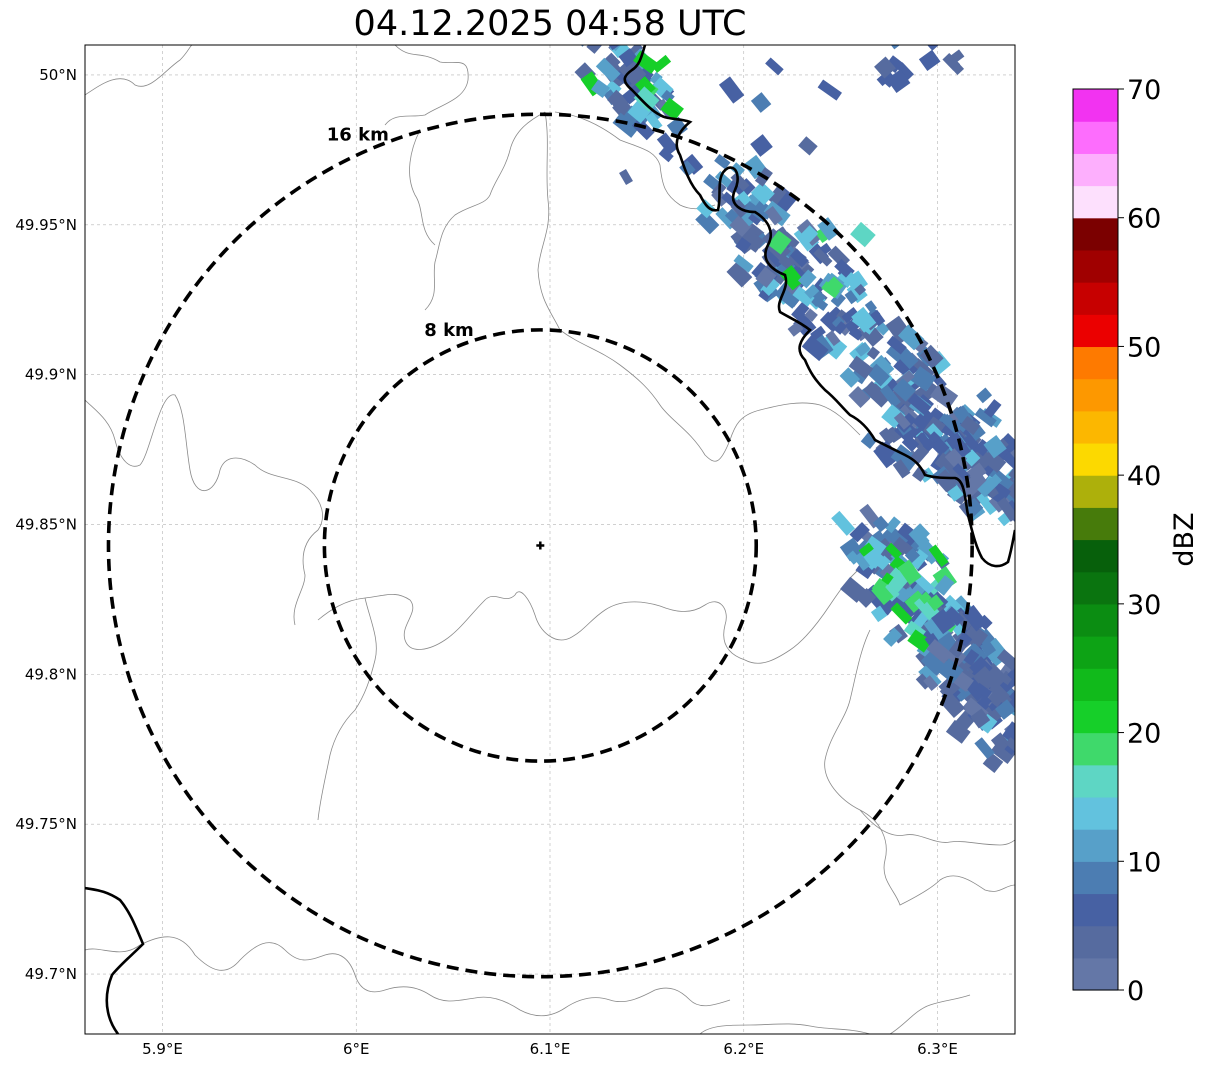 The height and width of the screenshot is (1069, 1207). I want to click on colorbar-tick-label: 60, so click(1144, 219).